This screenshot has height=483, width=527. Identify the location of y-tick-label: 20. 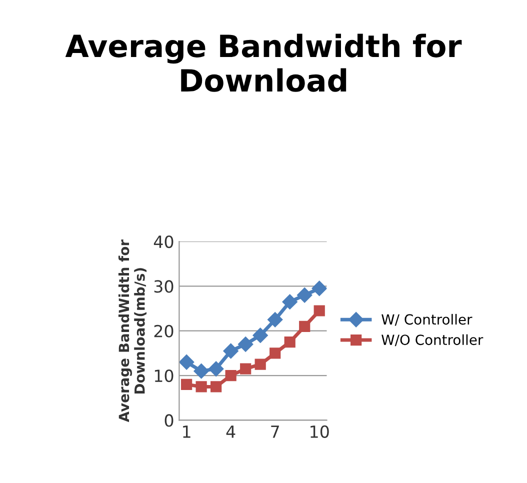
(164, 331).